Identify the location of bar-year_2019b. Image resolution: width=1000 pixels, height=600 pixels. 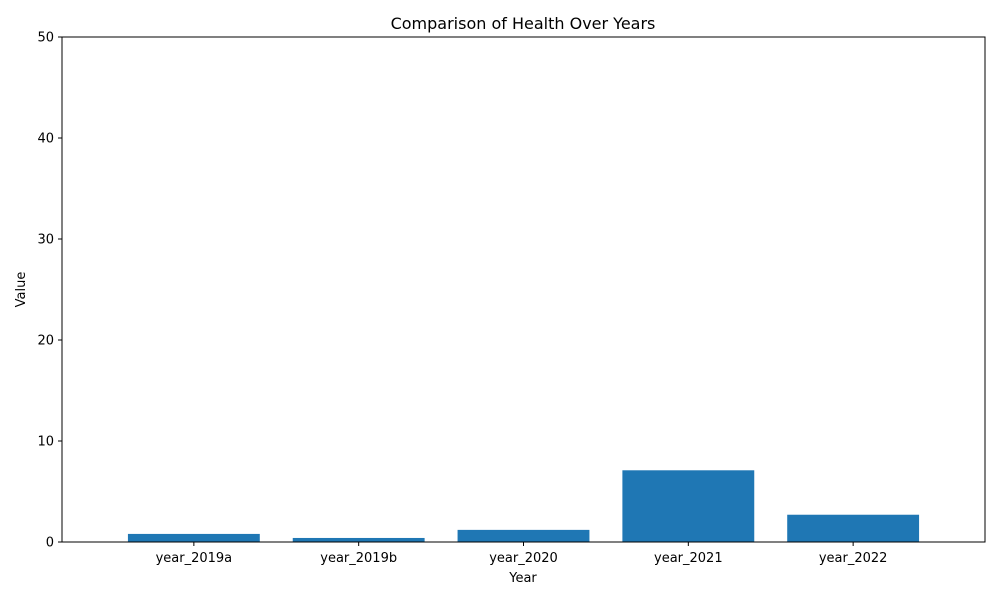
(358, 539).